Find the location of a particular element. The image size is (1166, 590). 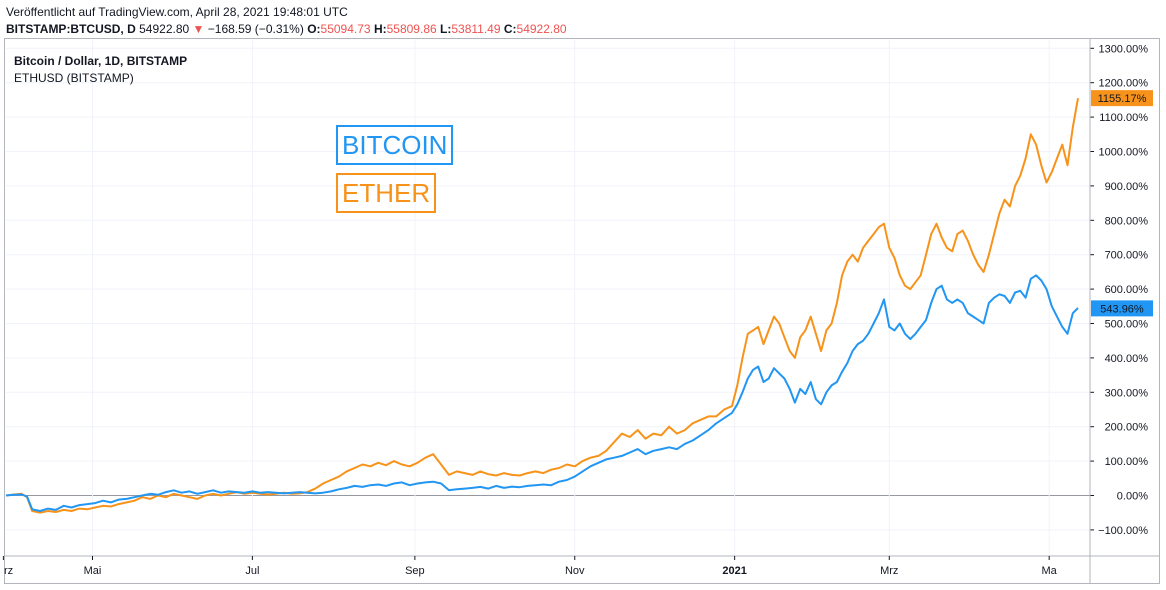

last-price: 54922.80 is located at coordinates (164, 29).